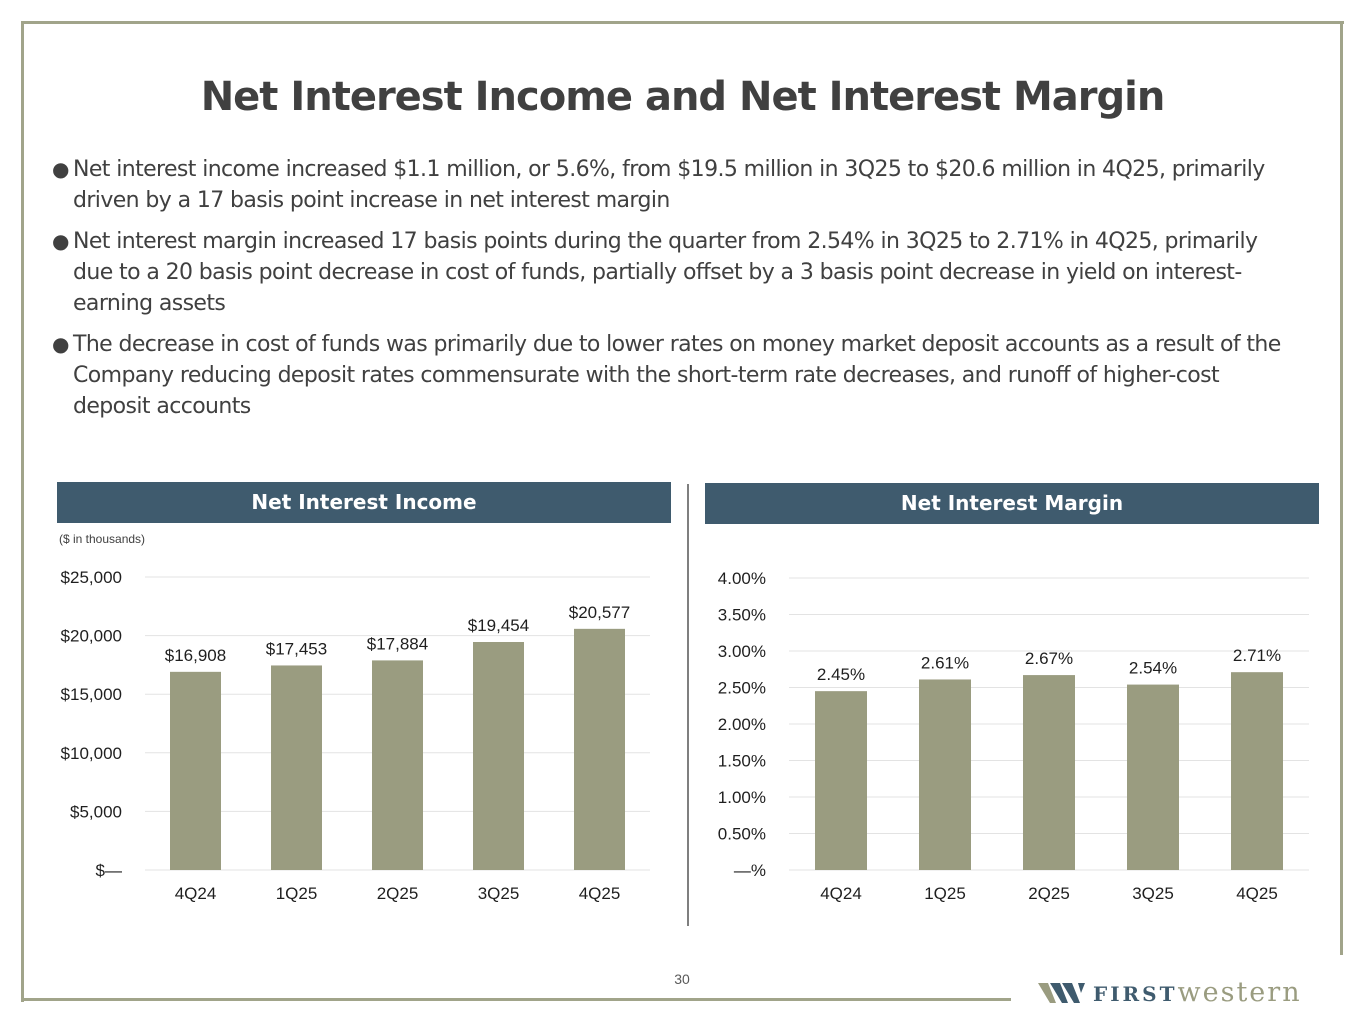  I want to click on net-interest-income-header: Net Interest Income, so click(364, 502).